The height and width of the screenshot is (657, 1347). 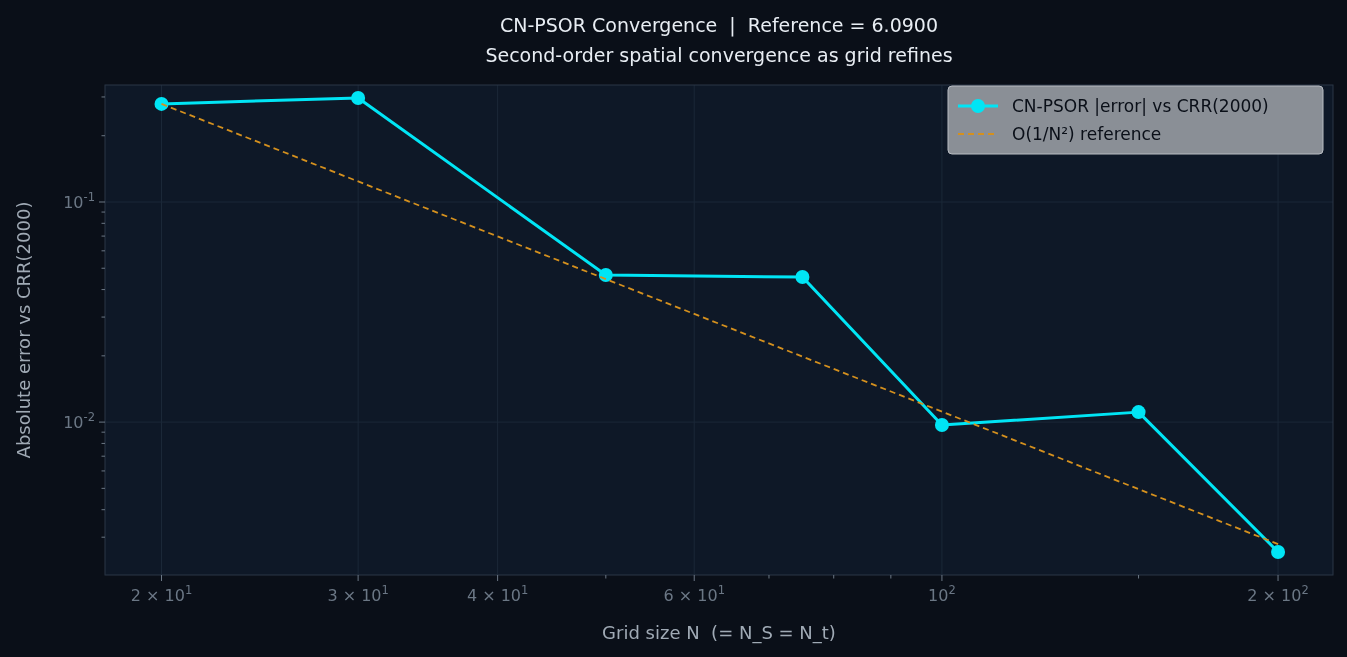 I want to click on legend-label: CN-PSOR |error| vs CRR(2000), so click(x=1140, y=106).